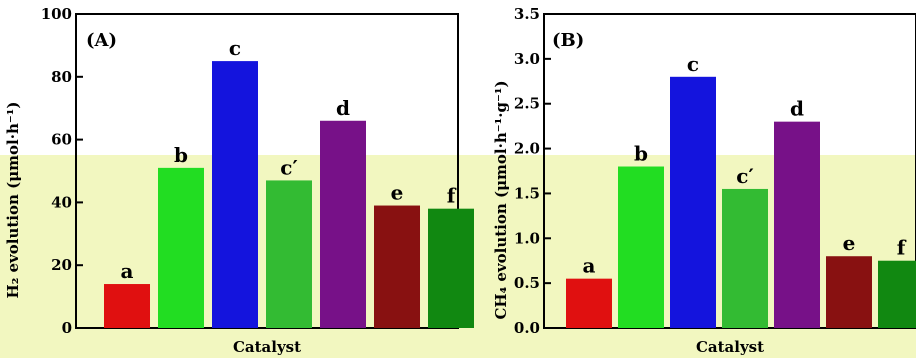 This screenshot has height=363, width=916. What do you see at coordinates (527, 59) in the screenshot?
I see `ytick-label-b-6: 3.0` at bounding box center [527, 59].